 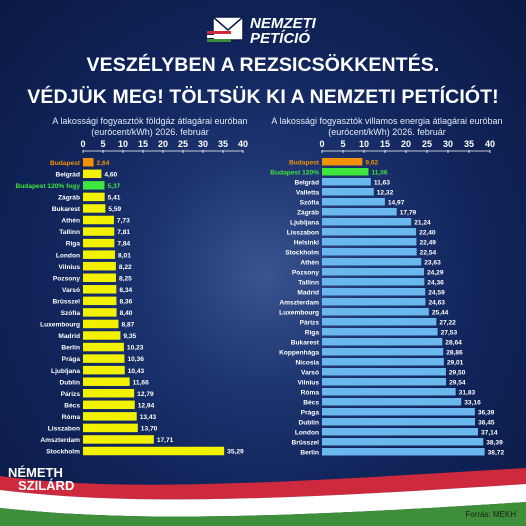 I want to click on gas-value-label: 8,34, so click(x=125, y=290).